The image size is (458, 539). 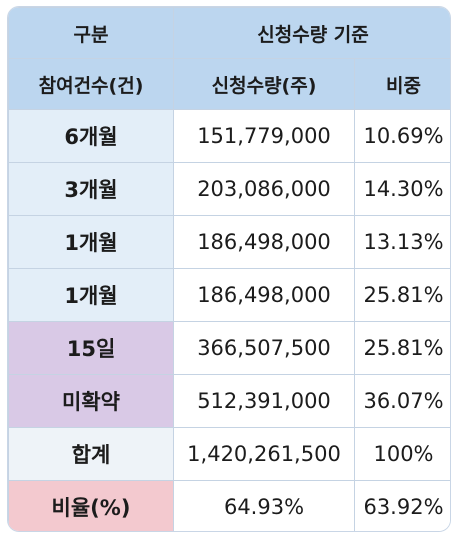 I want to click on row-label: 미확약, so click(x=91, y=401).